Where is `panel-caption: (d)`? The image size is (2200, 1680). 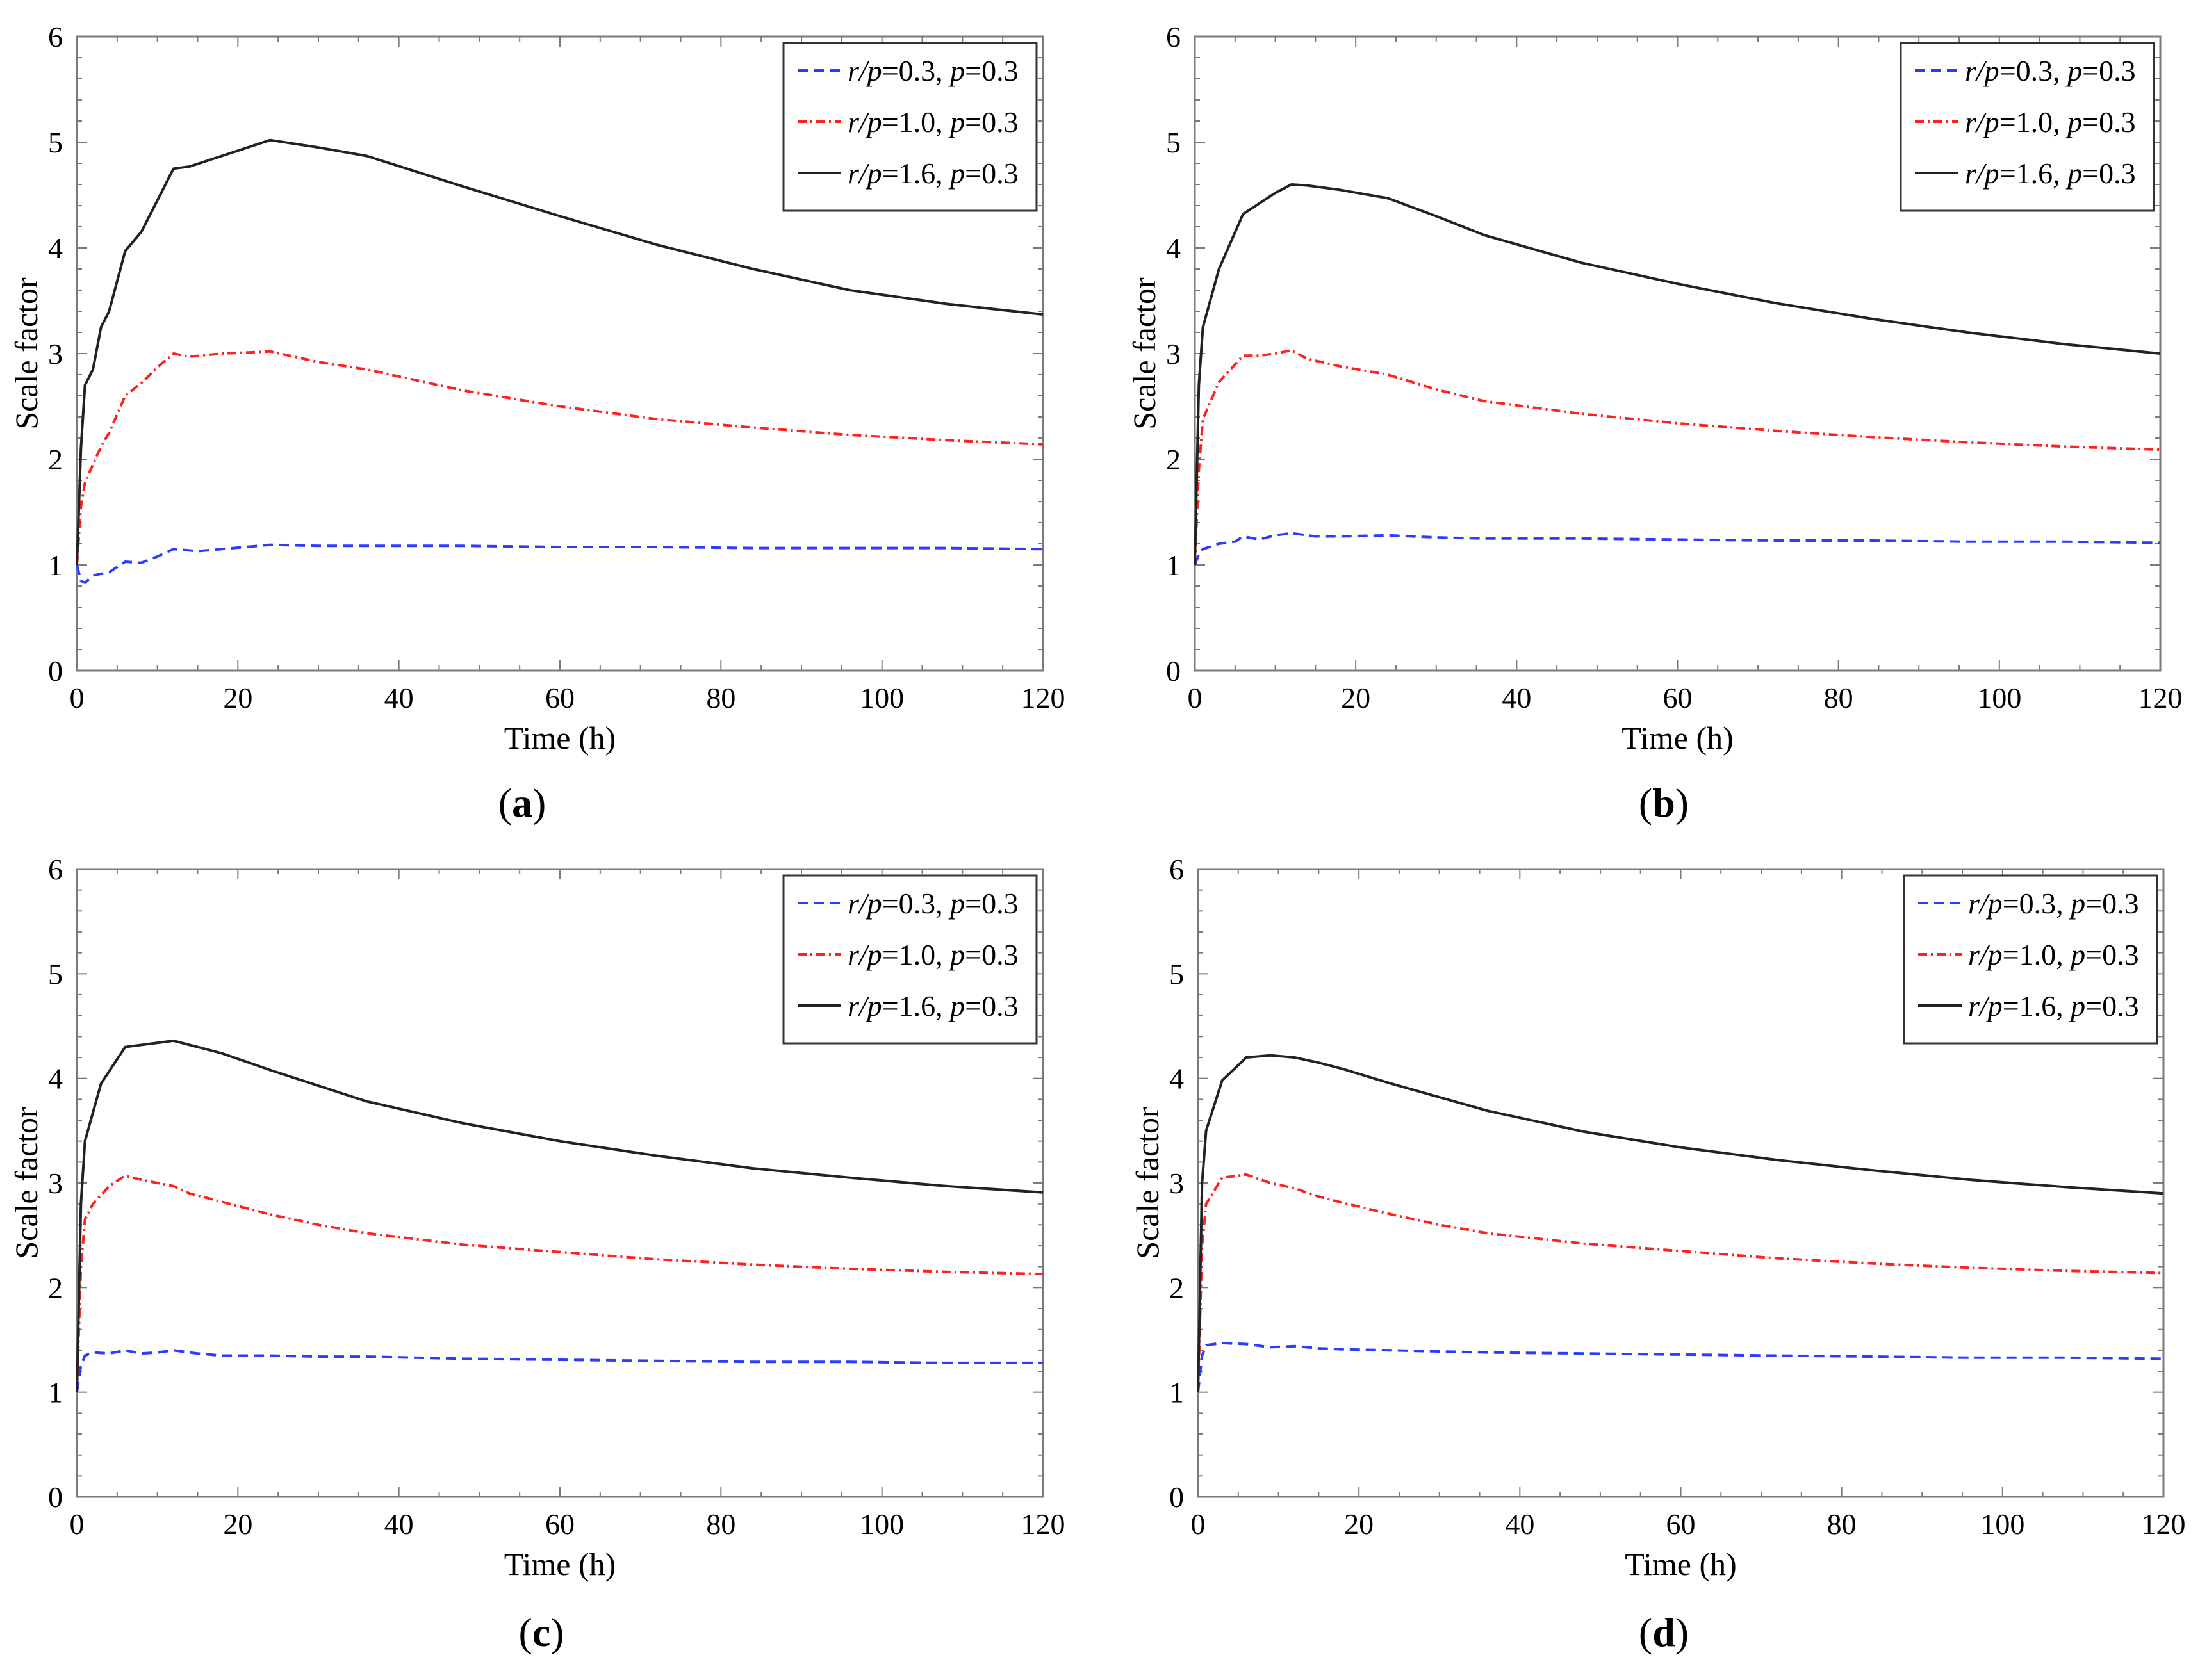 panel-caption: (d) is located at coordinates (1664, 1633).